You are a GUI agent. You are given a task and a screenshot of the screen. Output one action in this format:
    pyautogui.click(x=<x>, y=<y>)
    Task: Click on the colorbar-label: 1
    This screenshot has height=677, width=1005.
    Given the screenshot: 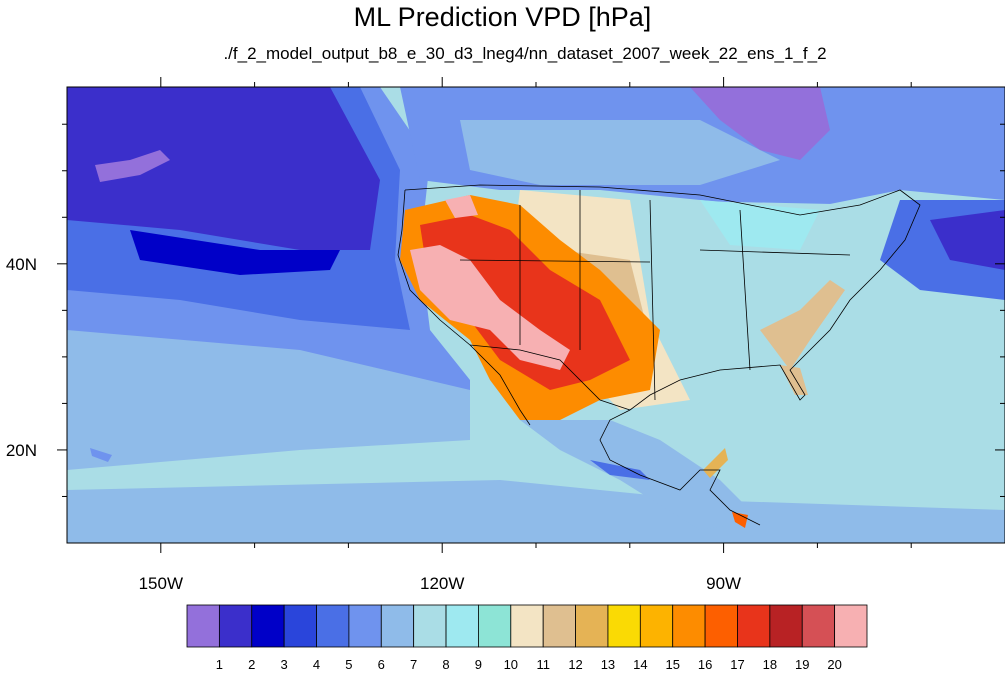 What is the action you would take?
    pyautogui.click(x=219, y=664)
    